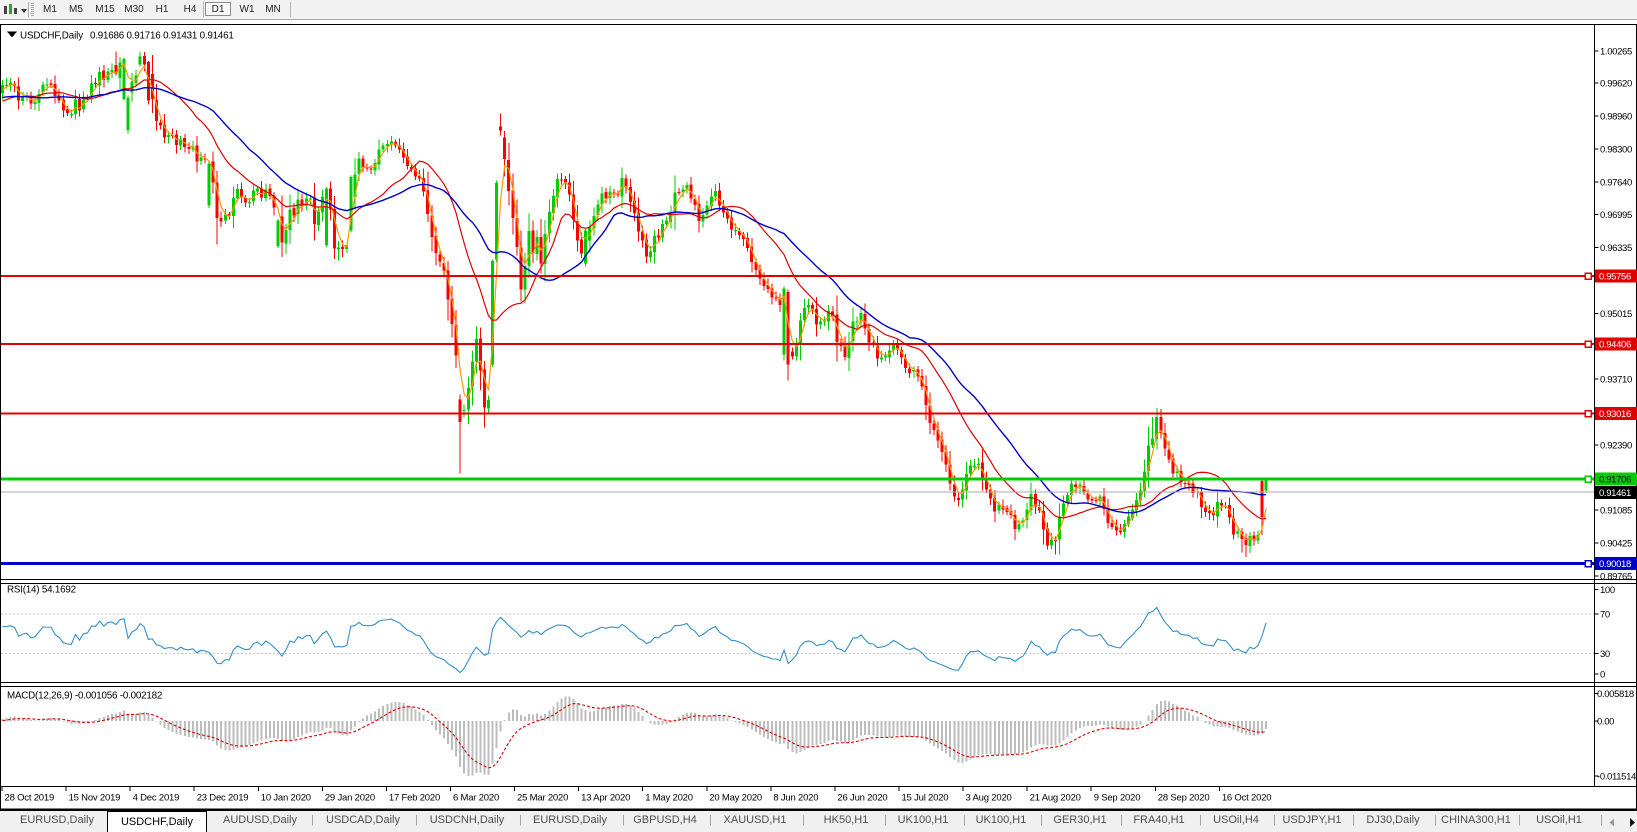 The image size is (1637, 832). Describe the element at coordinates (1615, 493) in the screenshot. I see `svg-text: 0.91461` at that location.